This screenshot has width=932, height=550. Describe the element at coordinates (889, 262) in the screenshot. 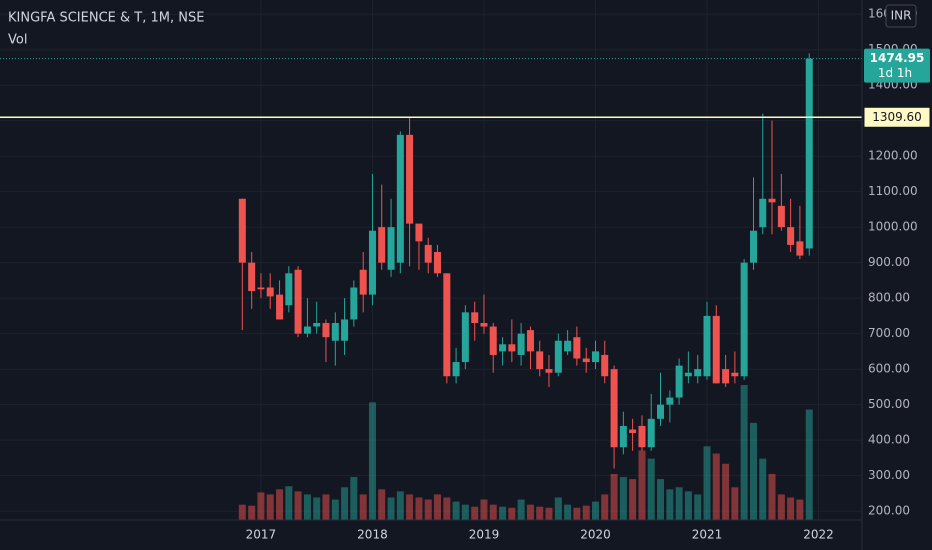

I see `y-tick-label: 900.00` at that location.